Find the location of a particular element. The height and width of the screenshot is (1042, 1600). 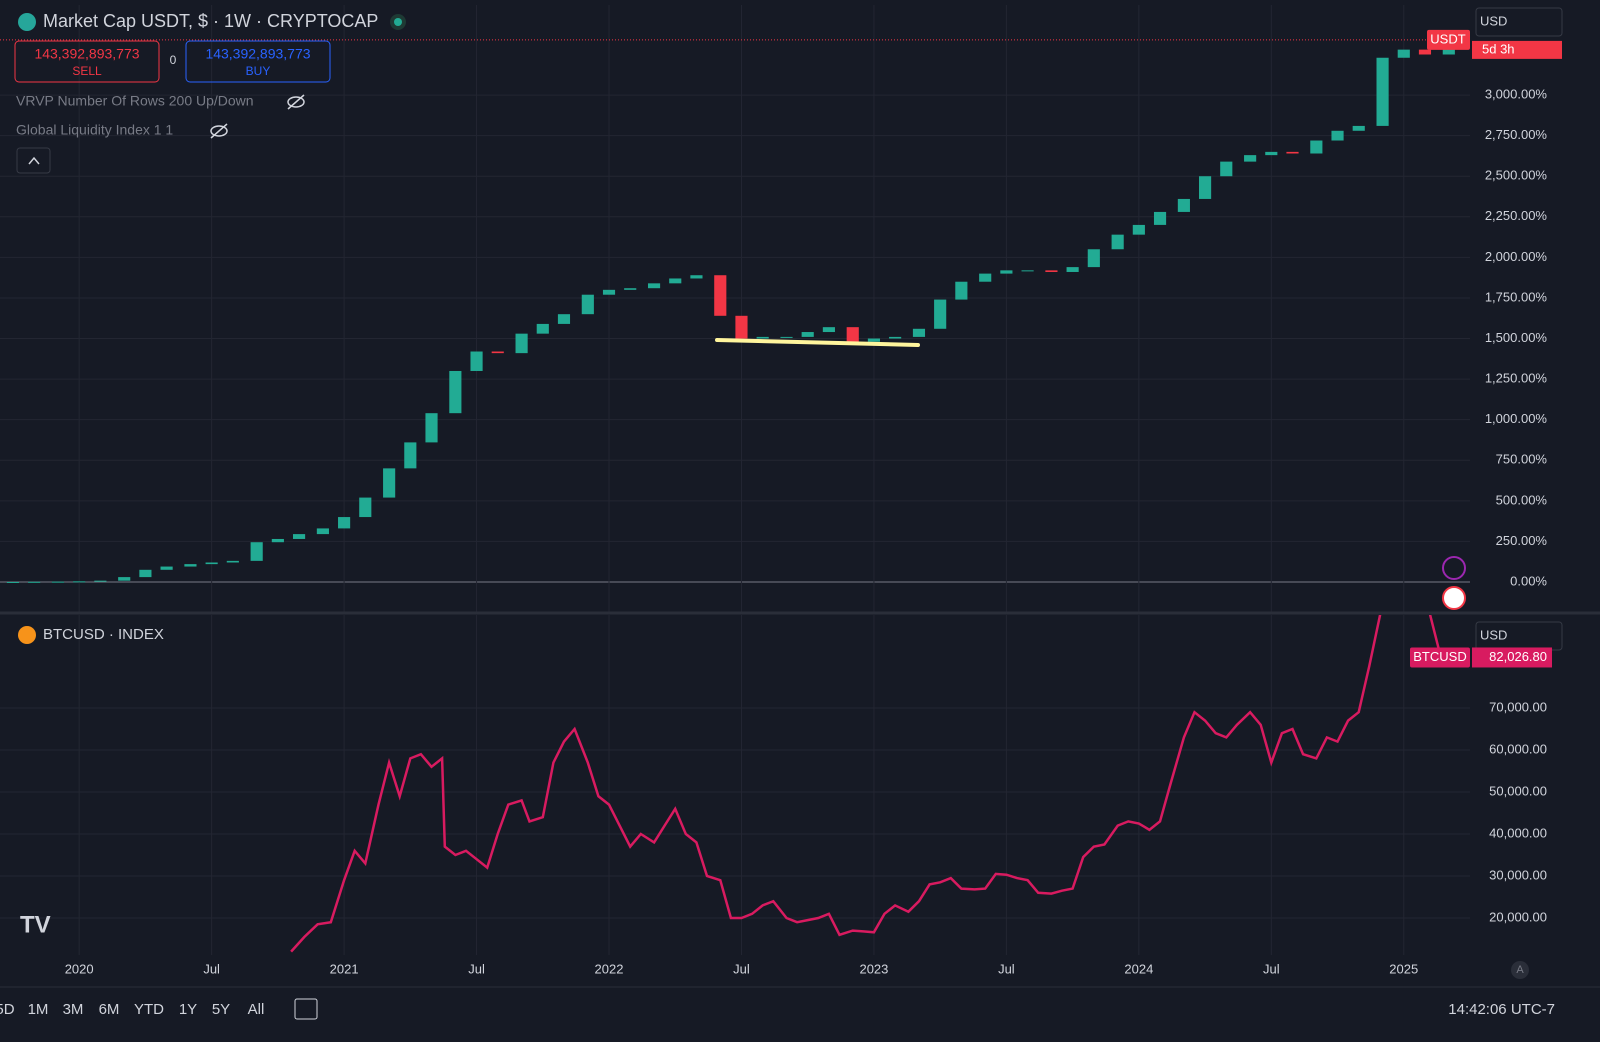

auto-scale-button is located at coordinates (1520, 970).